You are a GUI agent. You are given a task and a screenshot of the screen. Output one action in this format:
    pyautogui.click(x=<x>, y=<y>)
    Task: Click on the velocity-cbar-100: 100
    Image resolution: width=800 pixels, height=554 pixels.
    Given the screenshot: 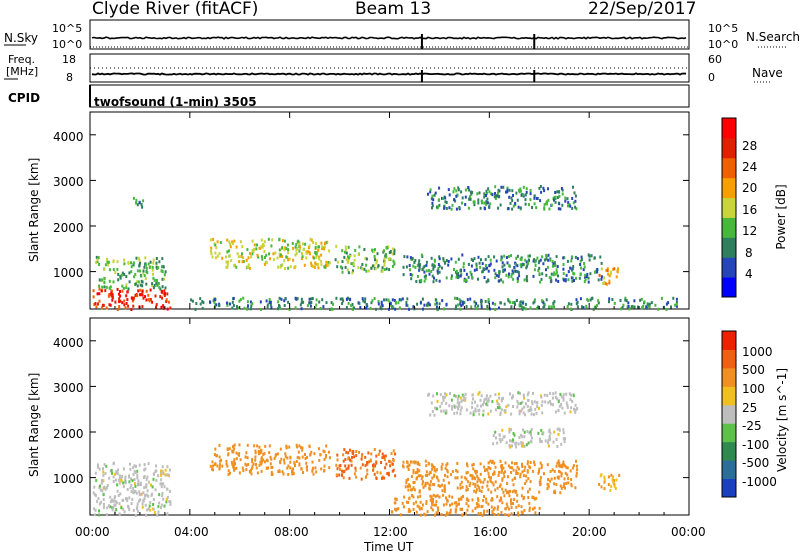 What is the action you would take?
    pyautogui.click(x=753, y=389)
    